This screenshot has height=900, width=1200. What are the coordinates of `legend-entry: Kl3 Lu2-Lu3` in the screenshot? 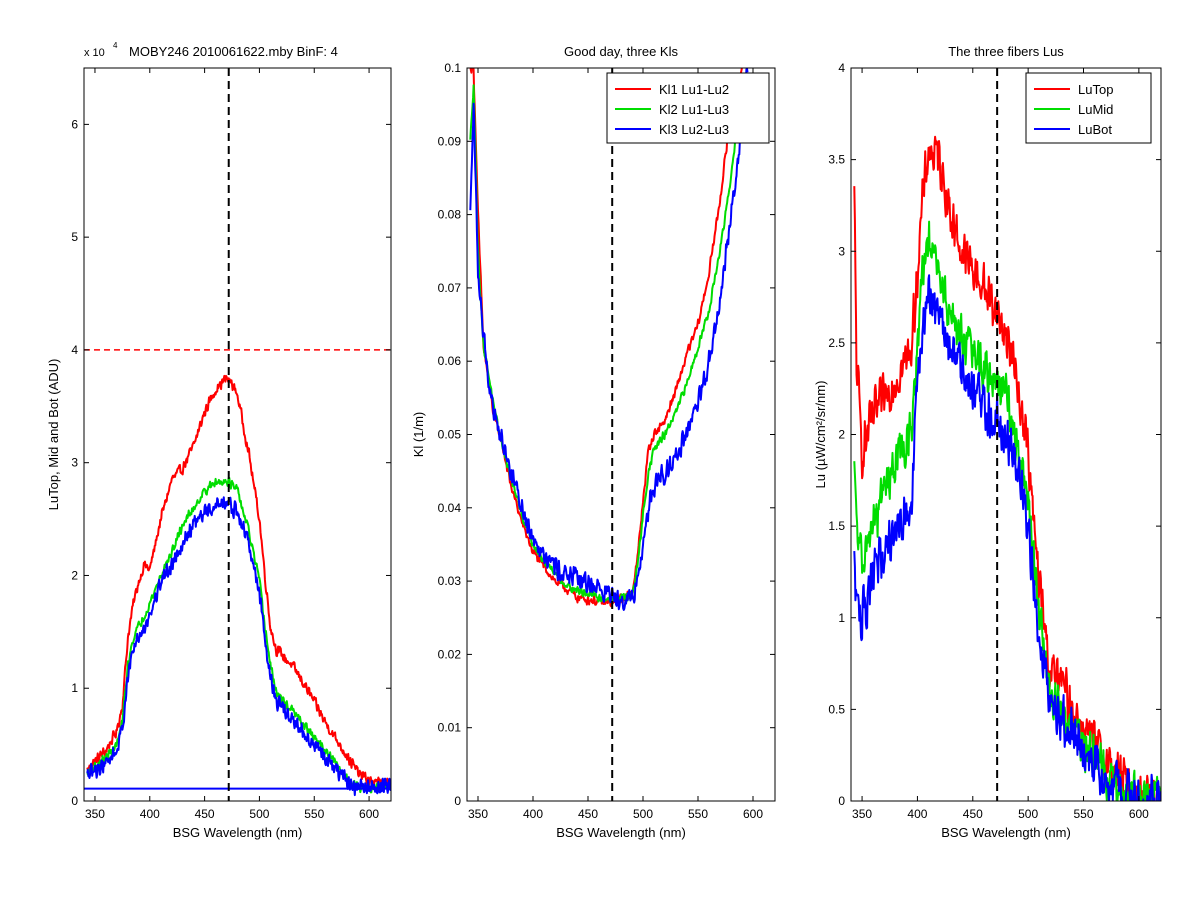 It's located at (694, 129).